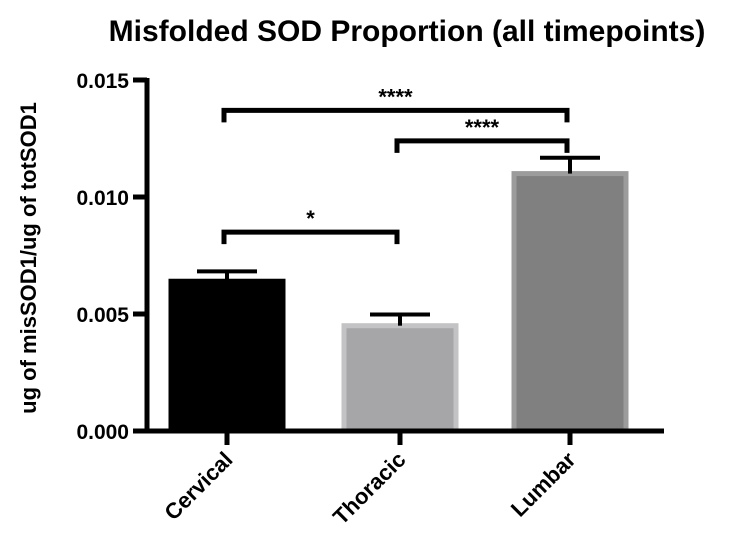  Describe the element at coordinates (198, 486) in the screenshot. I see `x-tick-label-cervical: Cervical` at that location.